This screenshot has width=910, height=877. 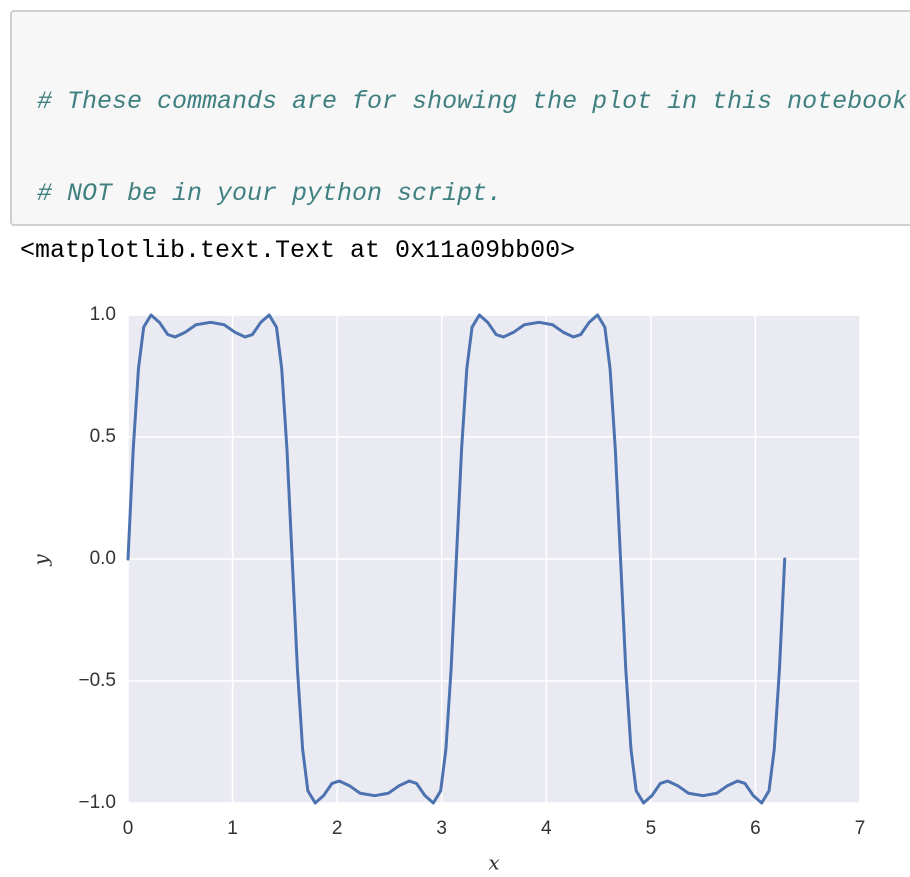 I want to click on y-tick-label: 0.5, so click(x=103, y=436).